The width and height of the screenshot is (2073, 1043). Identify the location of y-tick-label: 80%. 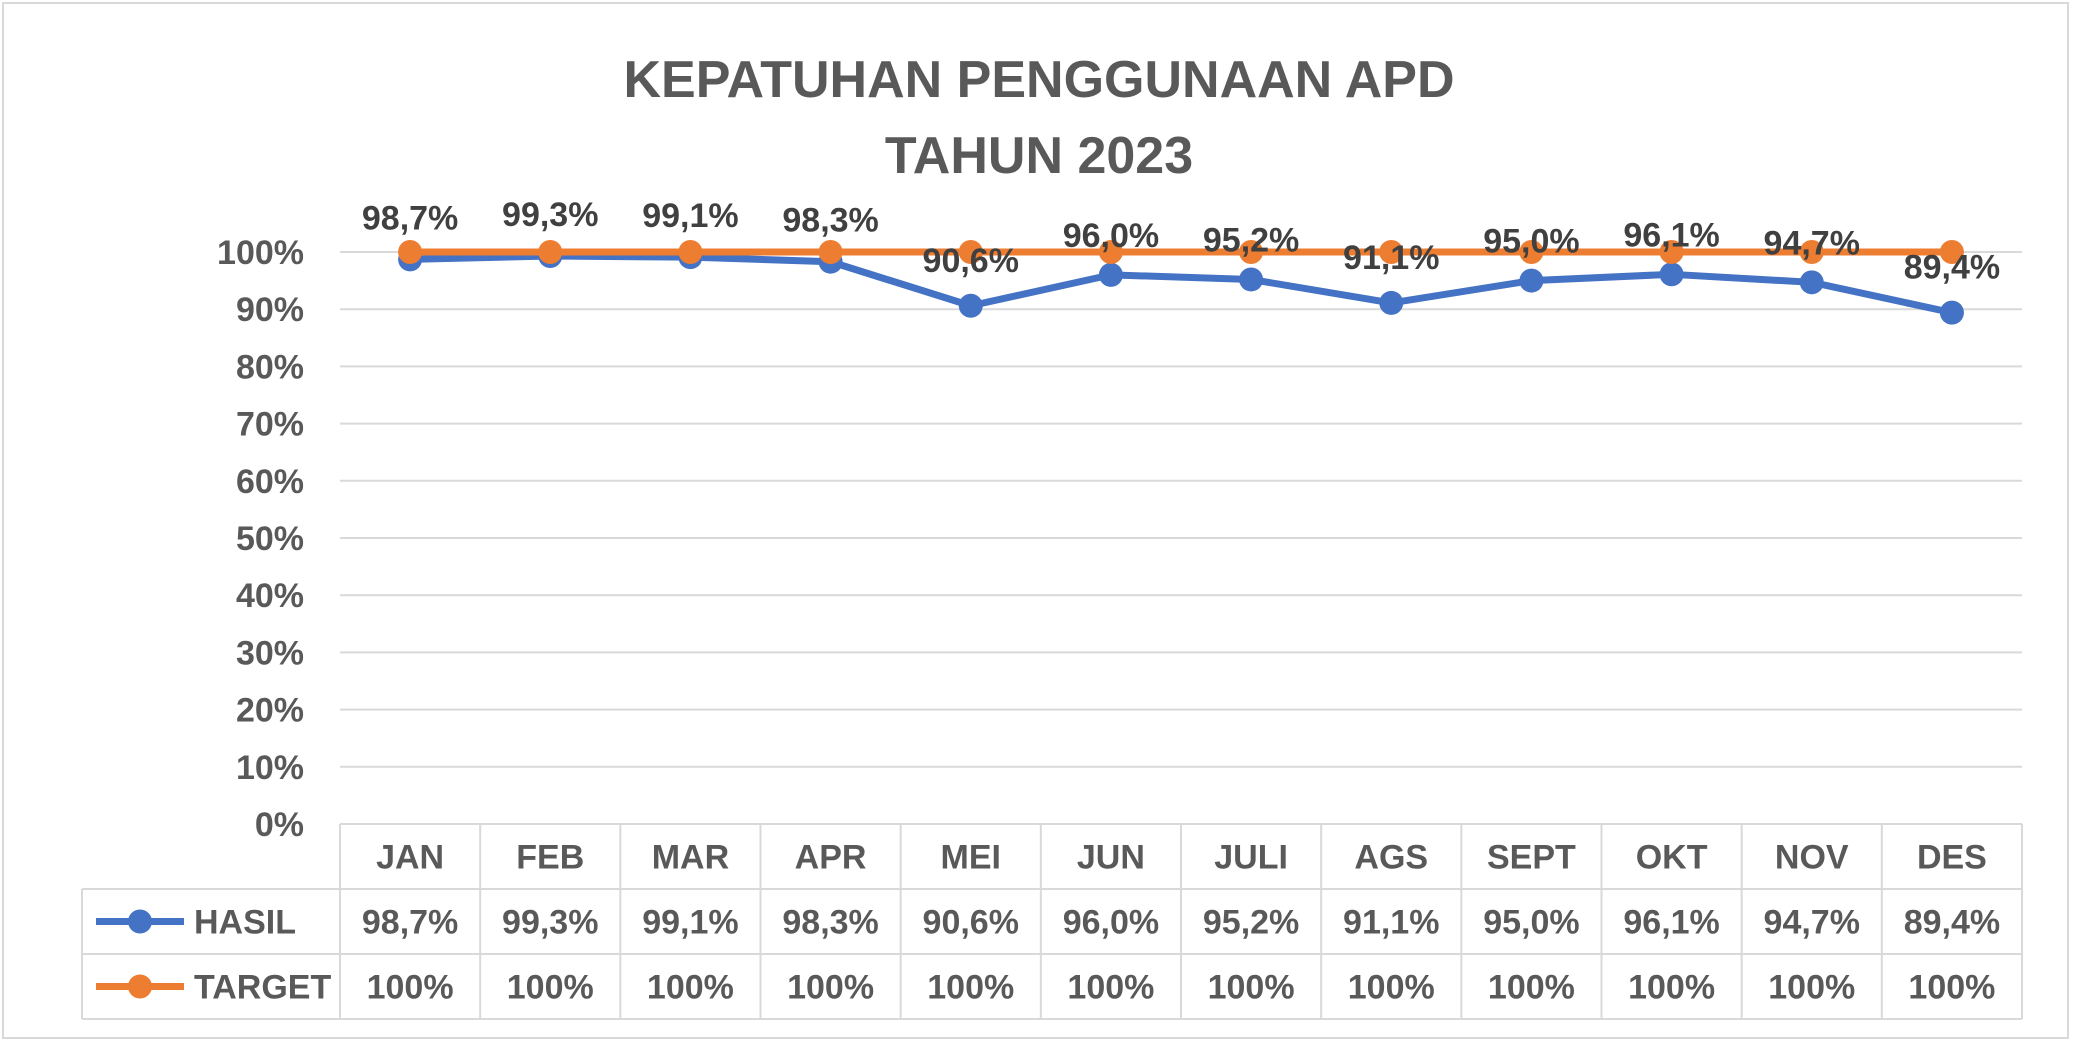
(270, 367).